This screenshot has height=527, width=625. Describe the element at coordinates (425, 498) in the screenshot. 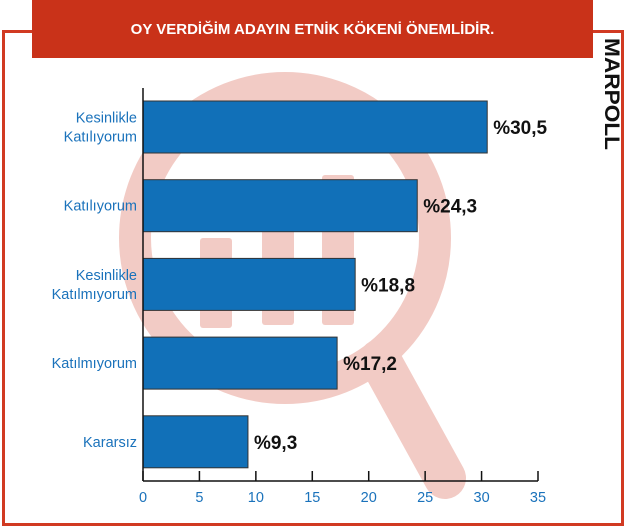

I see `x-tick-label: 25` at that location.